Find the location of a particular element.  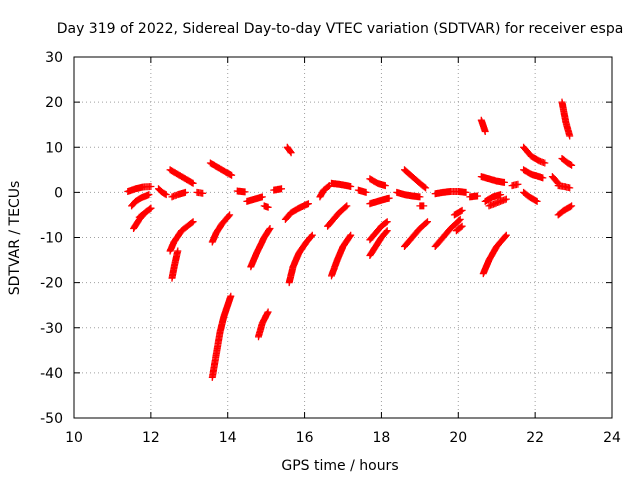

x-tick-label: 24 is located at coordinates (612, 438).